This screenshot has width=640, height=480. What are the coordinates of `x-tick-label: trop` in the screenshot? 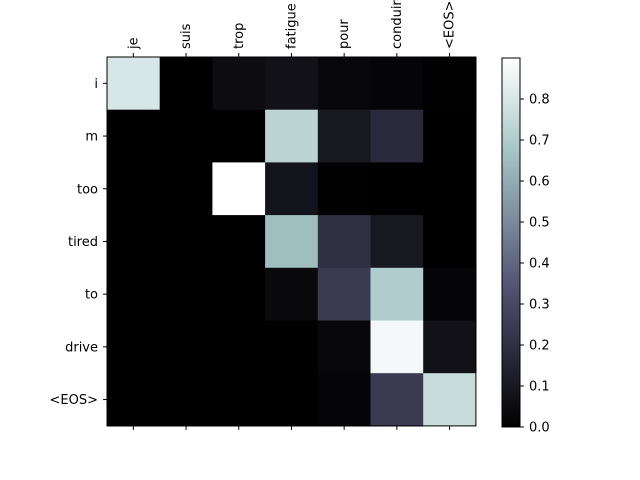 It's located at (239, 36).